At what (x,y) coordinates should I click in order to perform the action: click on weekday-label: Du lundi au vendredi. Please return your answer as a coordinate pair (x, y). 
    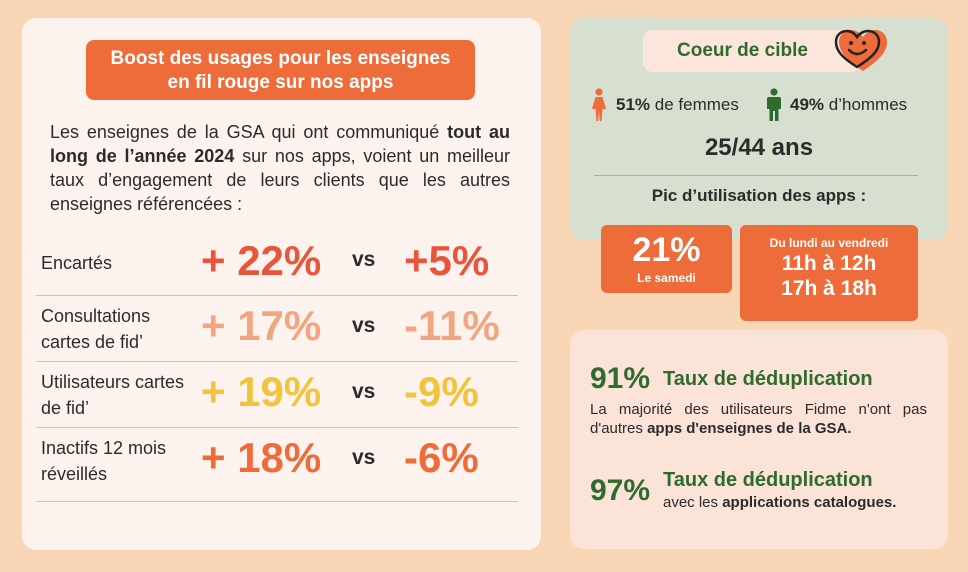
    Looking at the image, I should click on (829, 243).